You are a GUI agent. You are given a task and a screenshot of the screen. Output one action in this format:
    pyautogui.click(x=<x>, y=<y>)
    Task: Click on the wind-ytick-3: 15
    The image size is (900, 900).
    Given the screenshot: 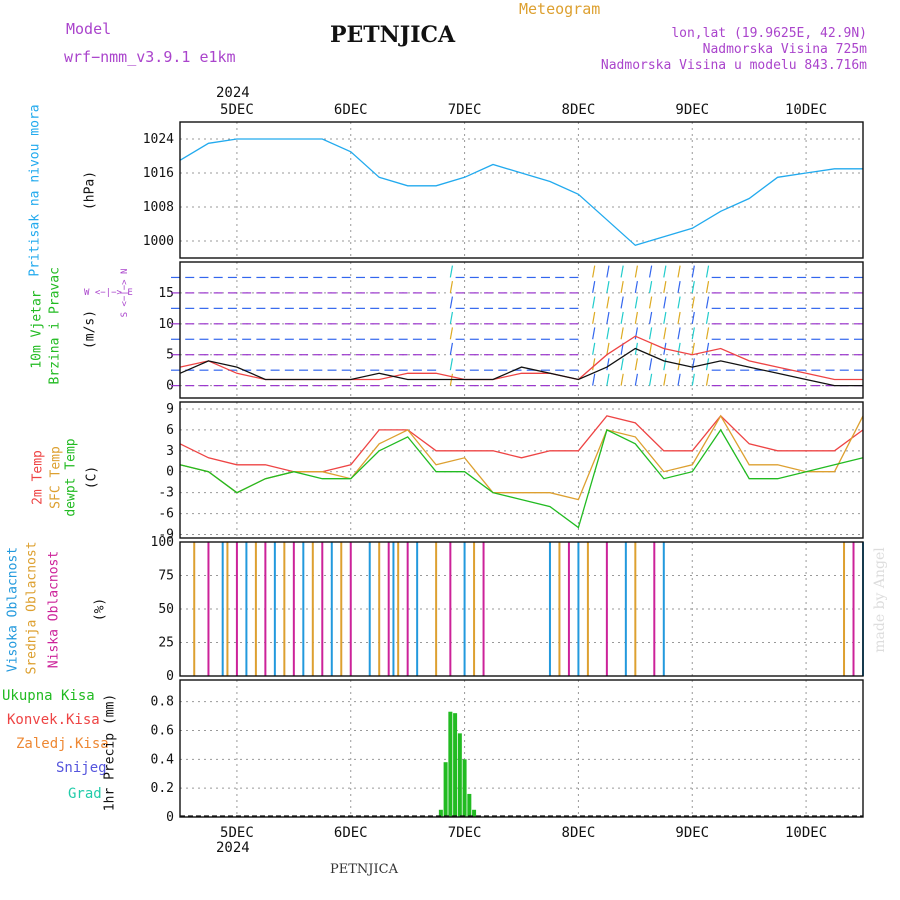 What is the action you would take?
    pyautogui.click(x=166, y=293)
    